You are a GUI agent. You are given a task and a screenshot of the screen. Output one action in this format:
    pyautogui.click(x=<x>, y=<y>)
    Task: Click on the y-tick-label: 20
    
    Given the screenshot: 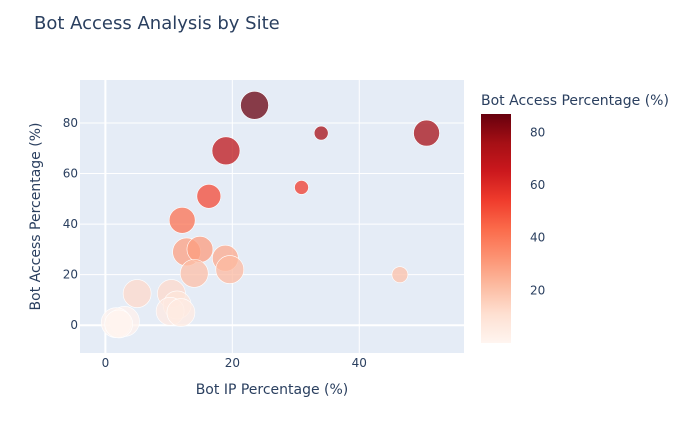 What is the action you would take?
    pyautogui.click(x=70, y=275)
    